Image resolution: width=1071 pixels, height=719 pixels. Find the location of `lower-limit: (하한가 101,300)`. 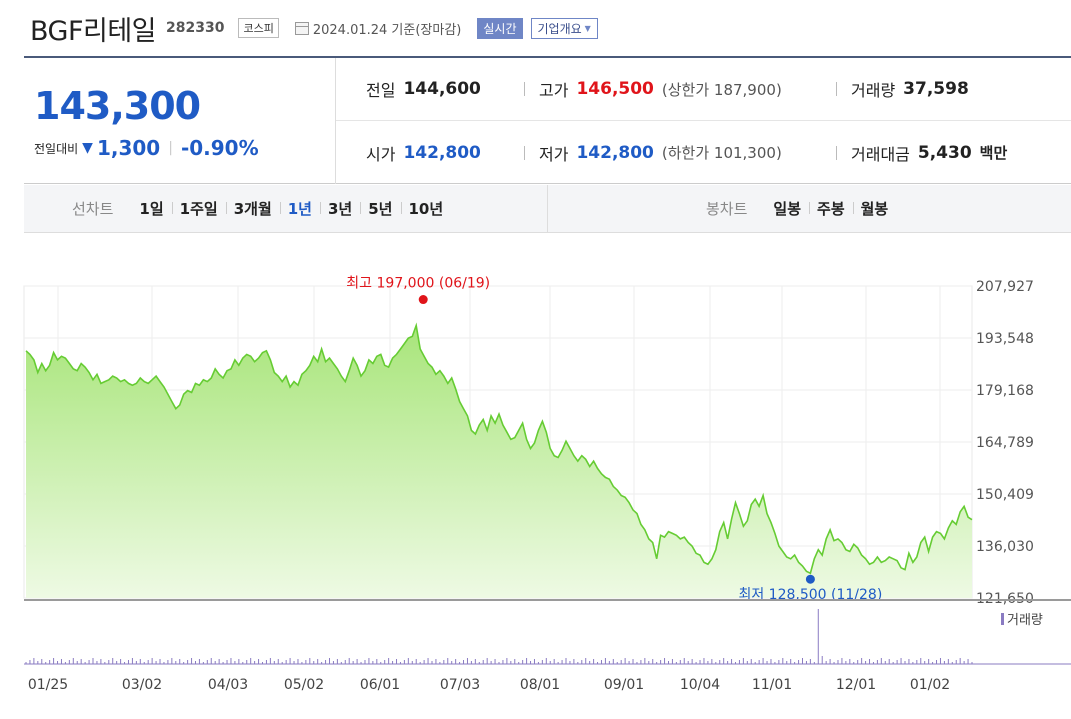

lower-limit: (하한가 101,300) is located at coordinates (721, 153).